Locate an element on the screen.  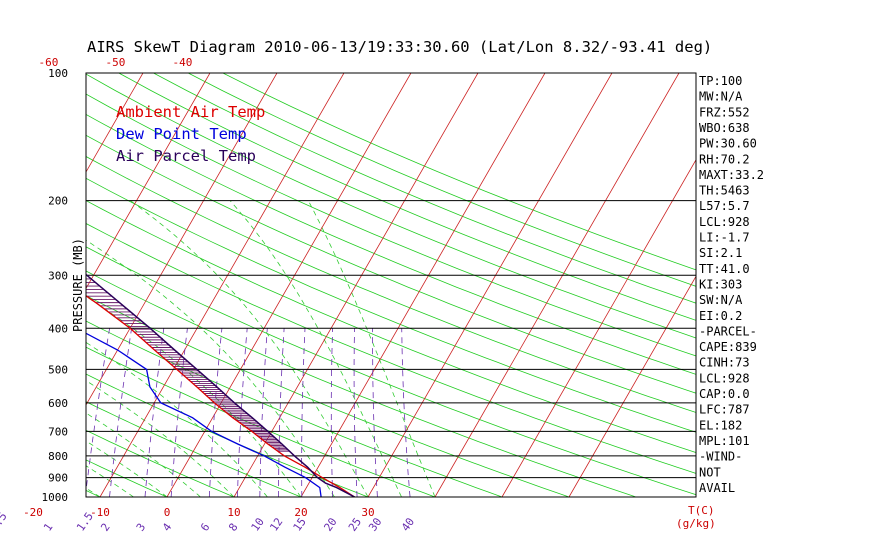
pressure-tick-label: 200 is located at coordinates (58, 201).